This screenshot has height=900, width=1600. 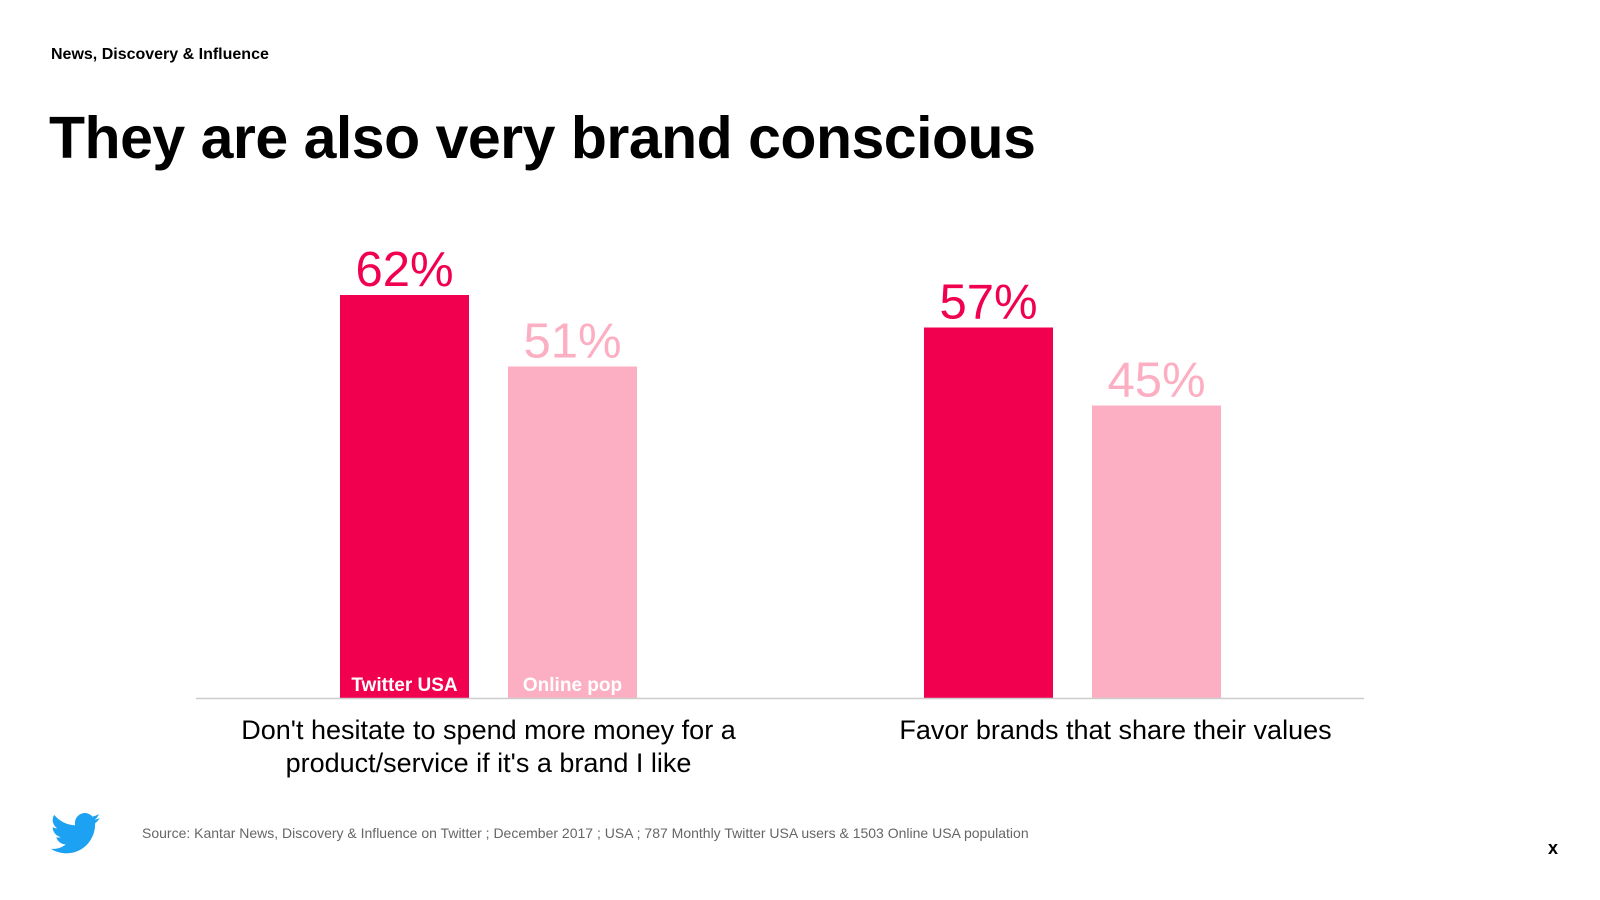 What do you see at coordinates (488, 730) in the screenshot?
I see `category-label: Don't hesitate to spend more money for a` at bounding box center [488, 730].